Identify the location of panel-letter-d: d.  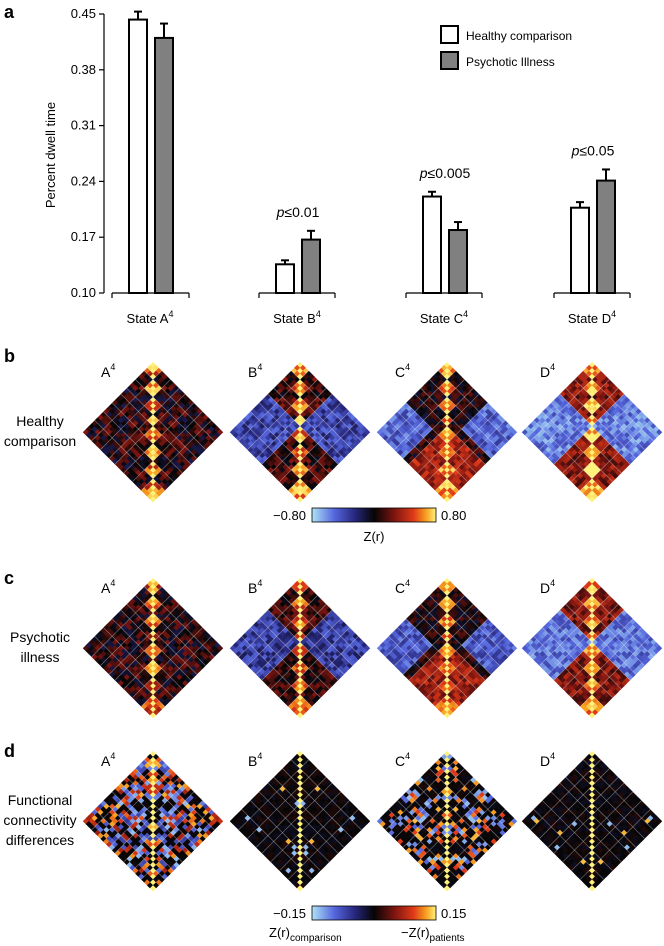
(9, 751).